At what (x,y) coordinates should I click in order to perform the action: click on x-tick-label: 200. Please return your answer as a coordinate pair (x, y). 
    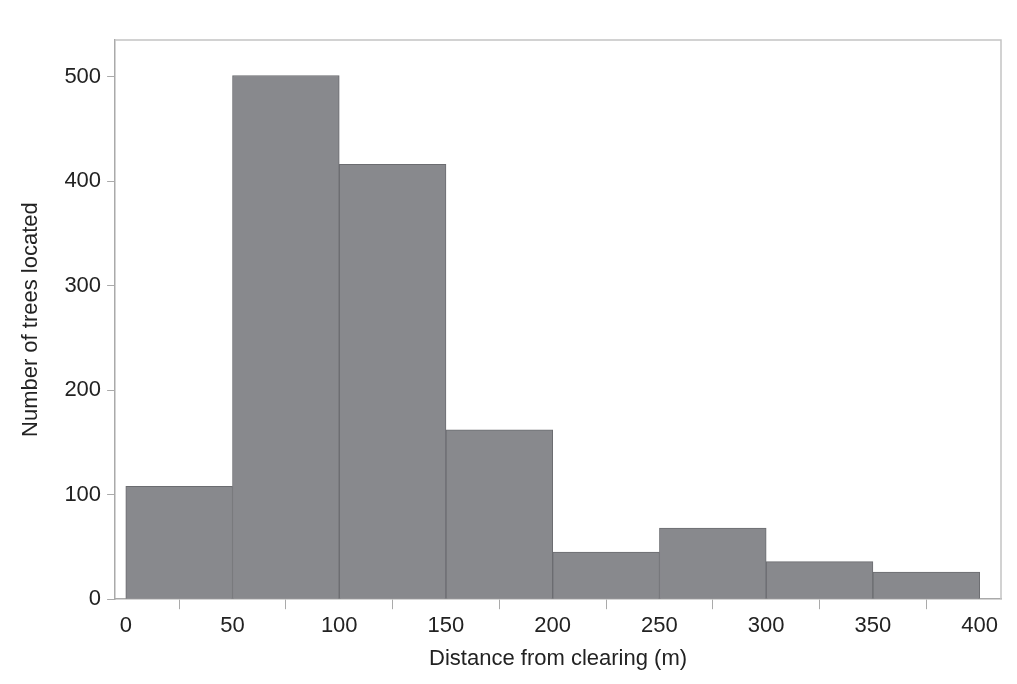
    Looking at the image, I should click on (553, 625).